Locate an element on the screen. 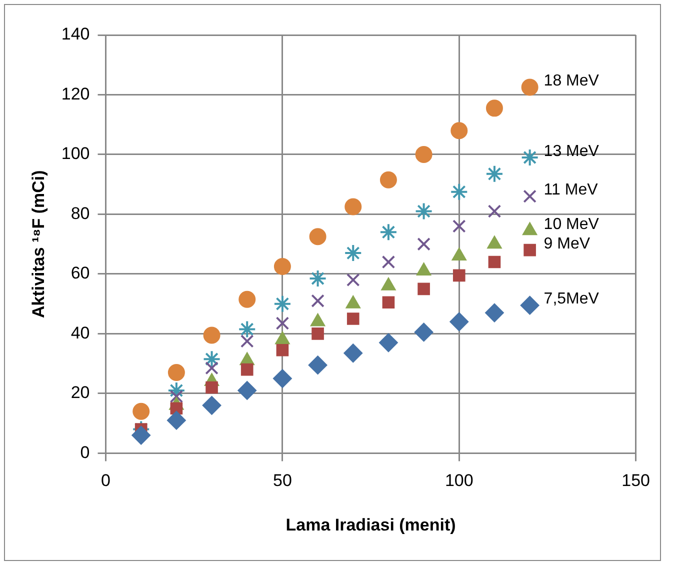 Image resolution: width=675 pixels, height=569 pixels. y-tick-label: 60 is located at coordinates (80, 273).